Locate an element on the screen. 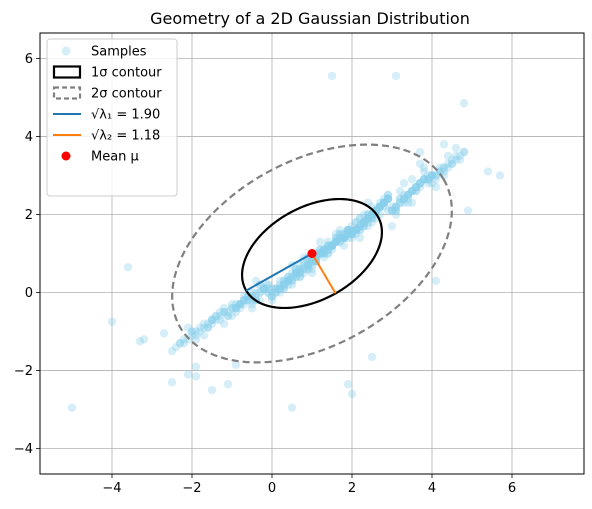 This screenshot has height=509, width=592. principal-axes is located at coordinates (291, 273).